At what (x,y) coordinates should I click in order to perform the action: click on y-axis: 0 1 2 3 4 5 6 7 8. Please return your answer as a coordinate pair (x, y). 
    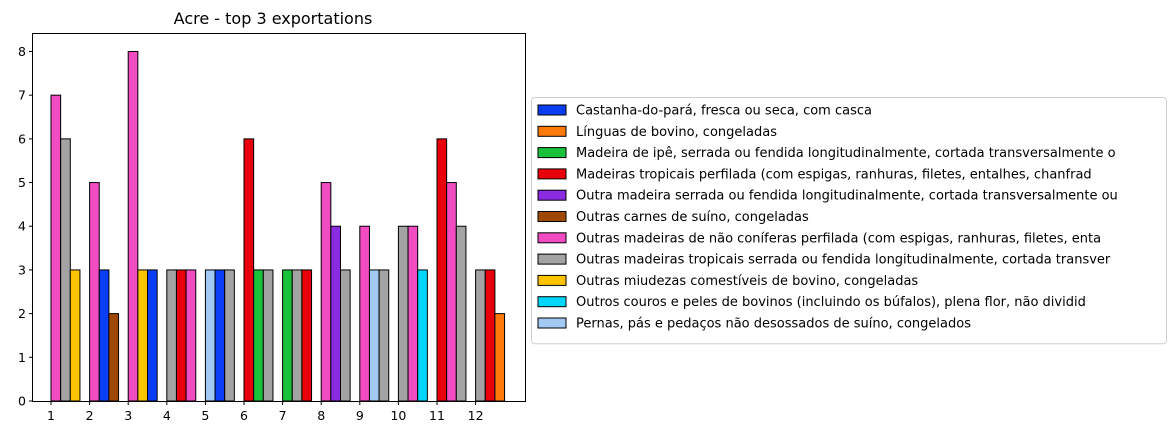
    Looking at the image, I should click on (25, 226).